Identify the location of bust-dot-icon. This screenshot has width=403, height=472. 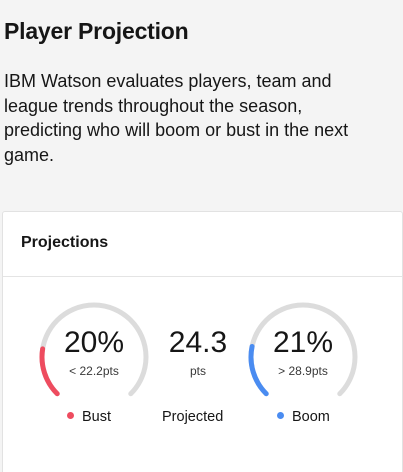
(70, 415).